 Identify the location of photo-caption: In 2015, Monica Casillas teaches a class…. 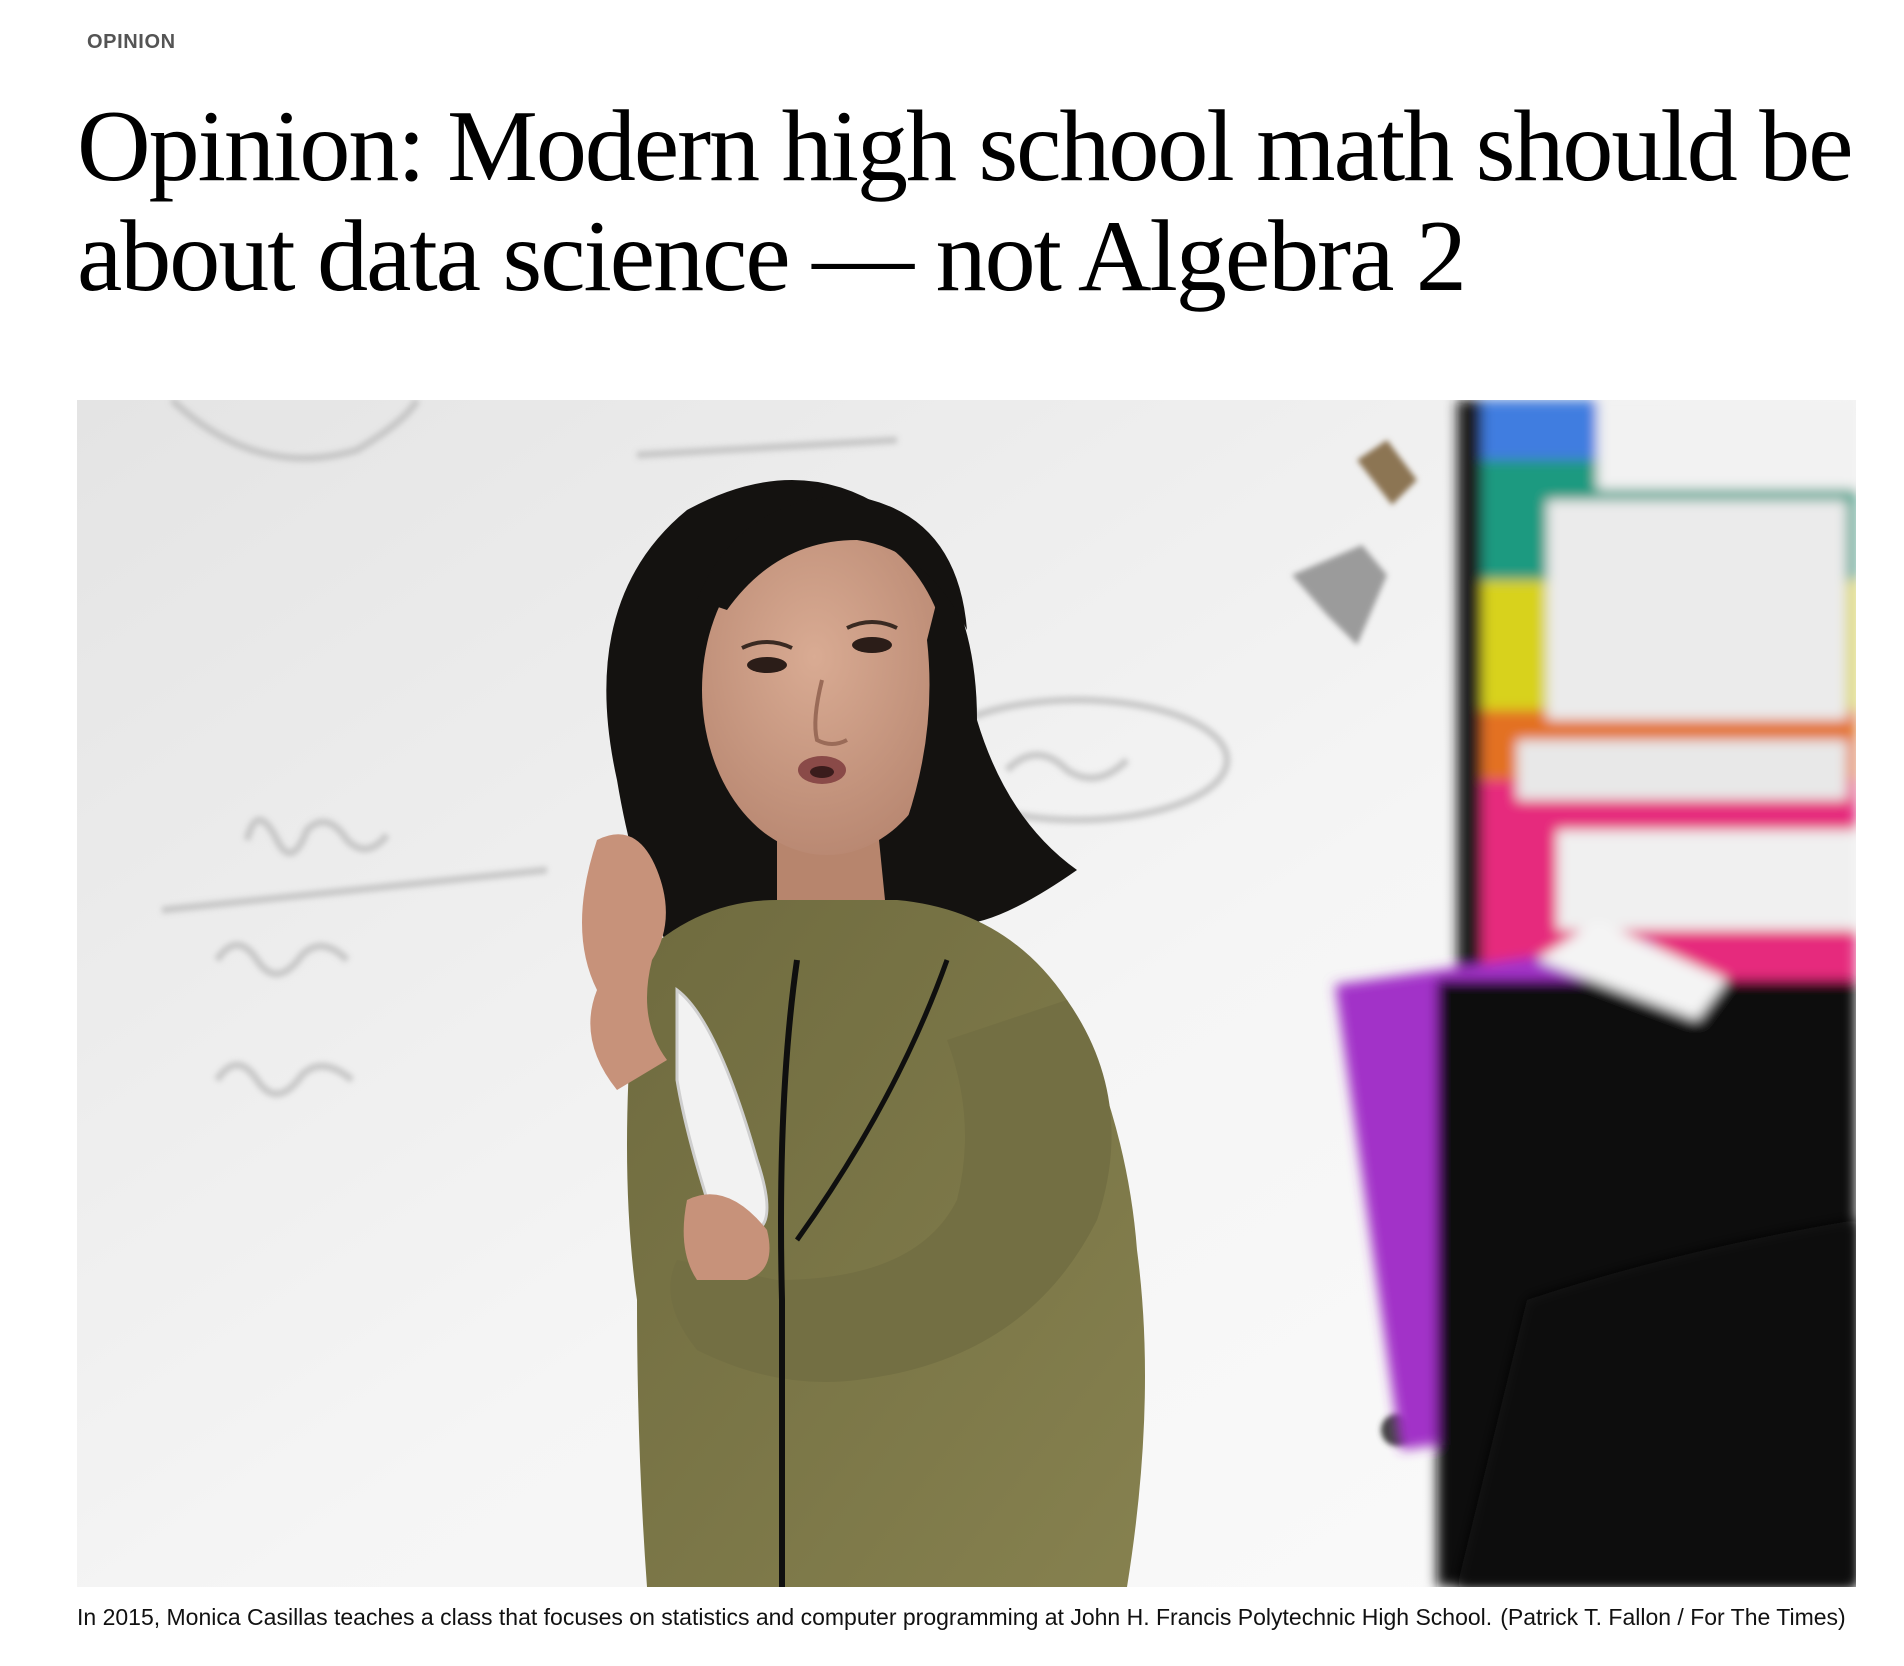
(967, 1617).